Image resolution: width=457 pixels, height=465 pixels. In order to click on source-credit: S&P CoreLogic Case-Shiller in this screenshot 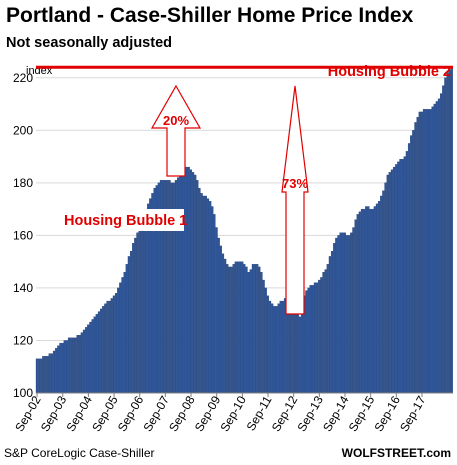, I will do `click(79, 453)`.